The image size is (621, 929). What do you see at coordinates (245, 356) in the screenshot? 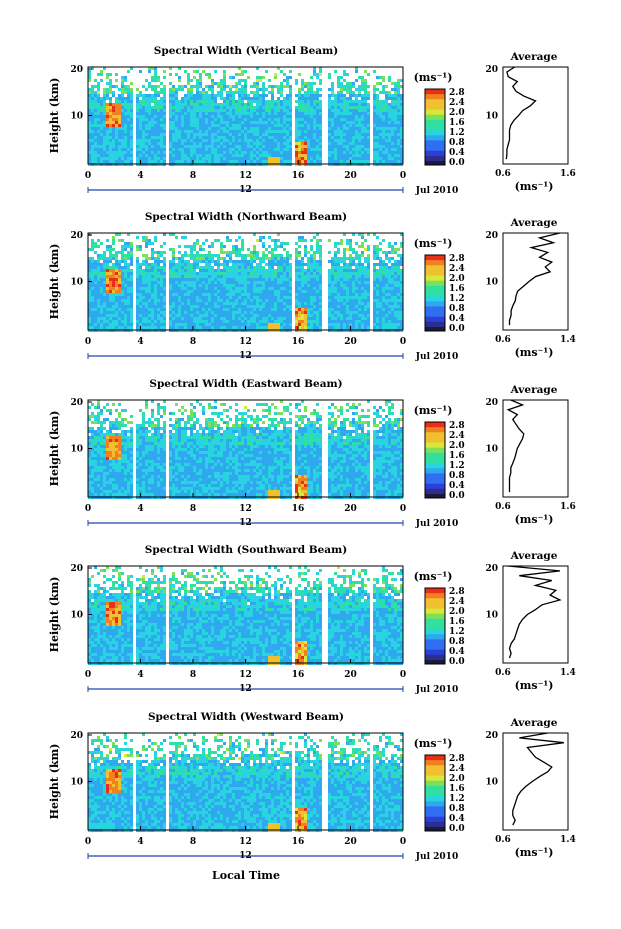
I see `date-label: 12` at bounding box center [245, 356].